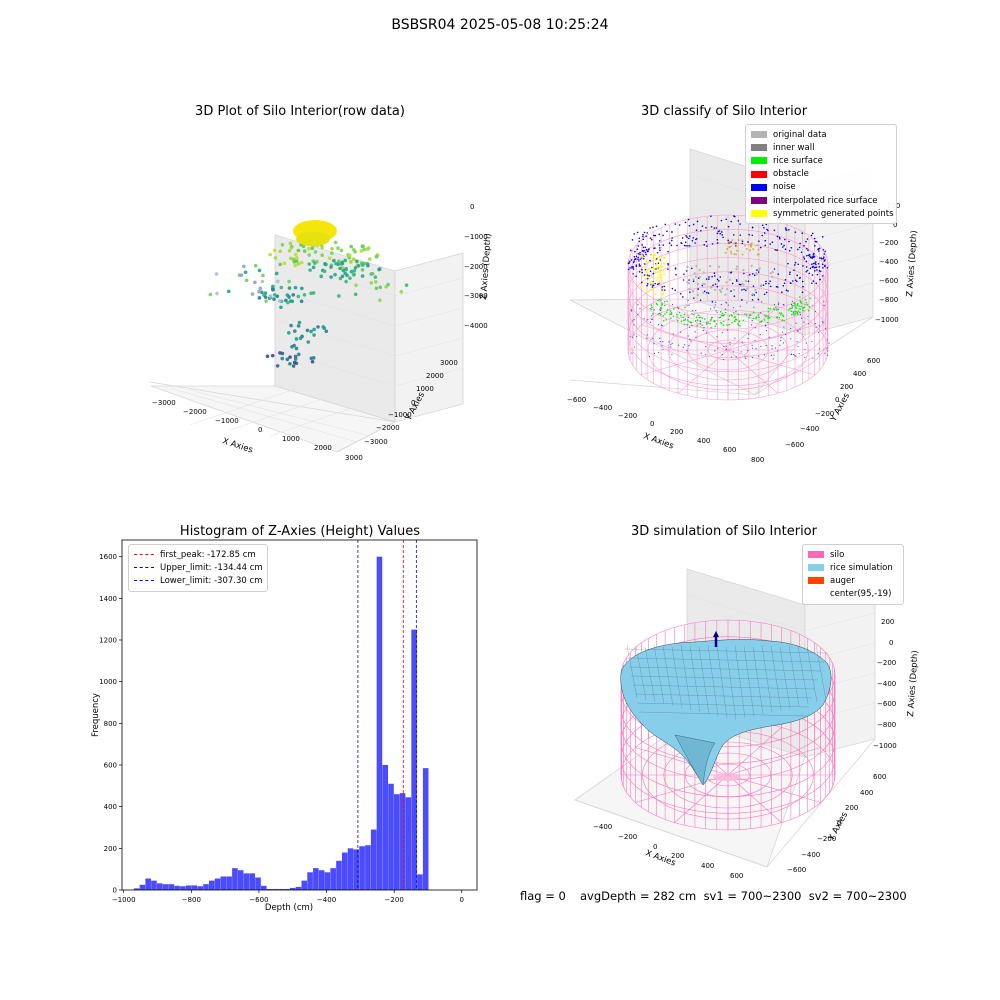 Image resolution: width=1000 pixels, height=1000 pixels. Describe the element at coordinates (376, 442) in the screenshot. I see `panel1-ytick: −3000` at that location.